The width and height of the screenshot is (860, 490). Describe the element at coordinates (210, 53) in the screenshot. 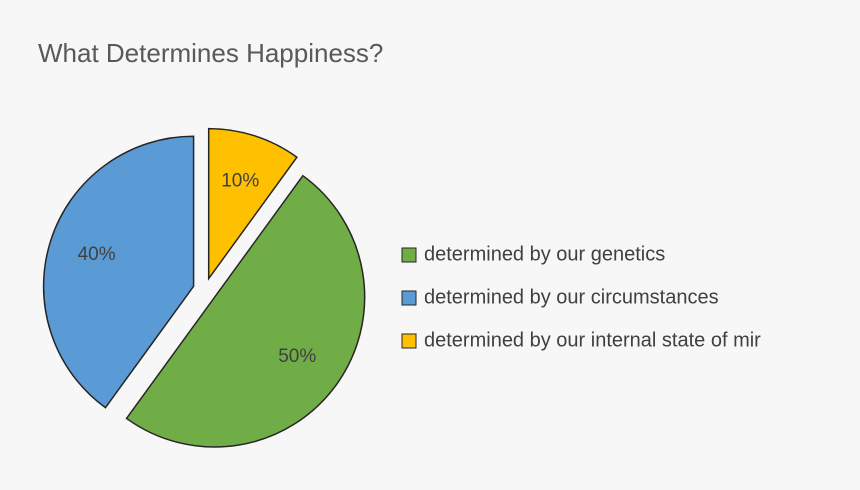

I see `chart-title: What Determines Happiness?` at that location.